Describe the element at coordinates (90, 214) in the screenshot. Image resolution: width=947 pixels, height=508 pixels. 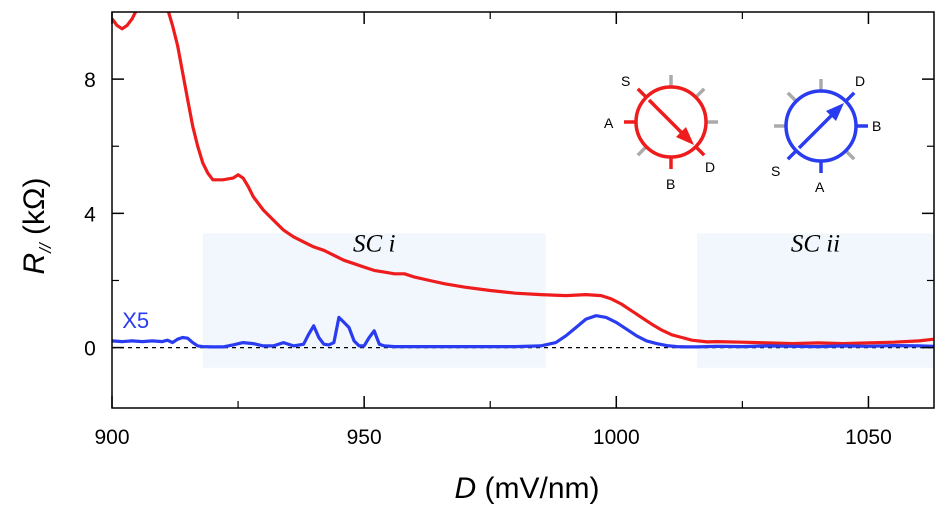
I see `y-tick-label: 4` at that location.